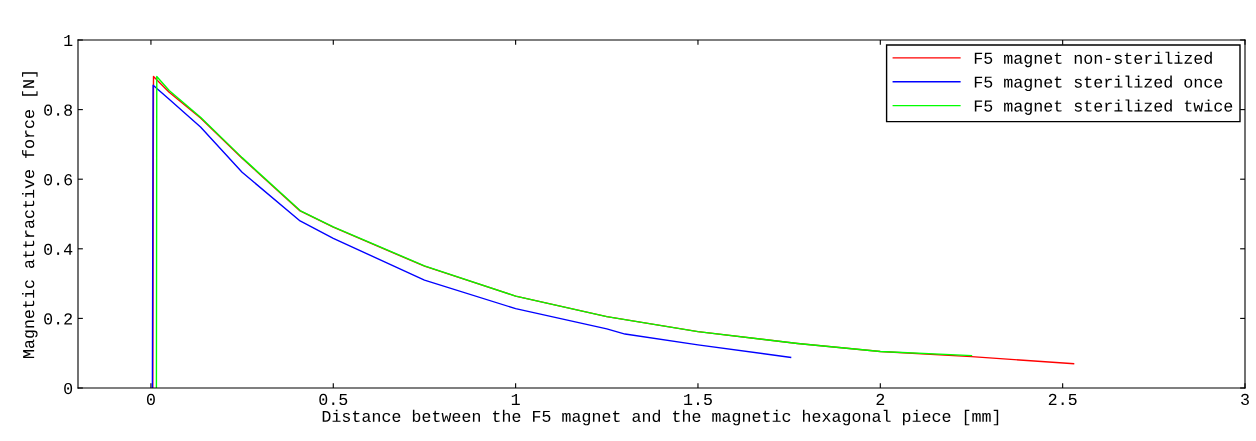 The width and height of the screenshot is (1256, 441). Describe the element at coordinates (58, 110) in the screenshot. I see `y-tick-label: 0.8` at that location.